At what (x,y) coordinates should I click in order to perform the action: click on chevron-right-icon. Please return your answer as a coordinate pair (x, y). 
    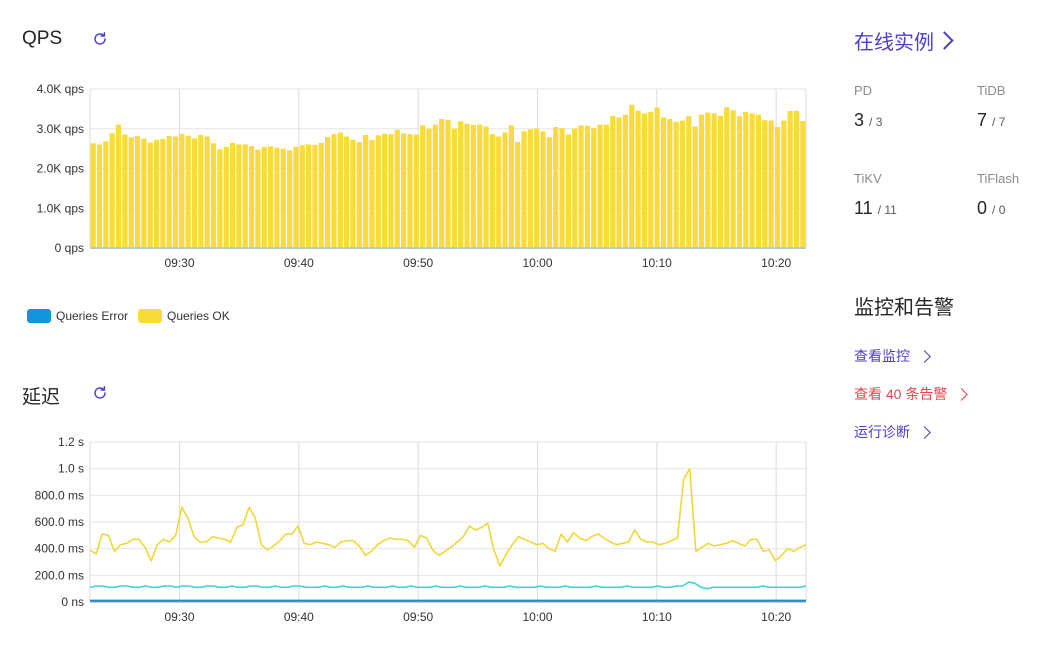
    Looking at the image, I should click on (962, 394).